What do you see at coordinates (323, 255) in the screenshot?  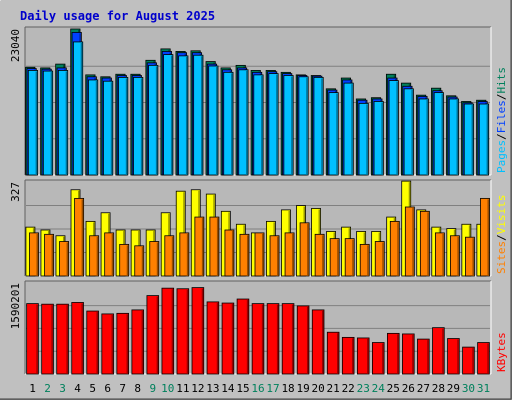 I see `bar-sites-day-20-shade` at bounding box center [323, 255].